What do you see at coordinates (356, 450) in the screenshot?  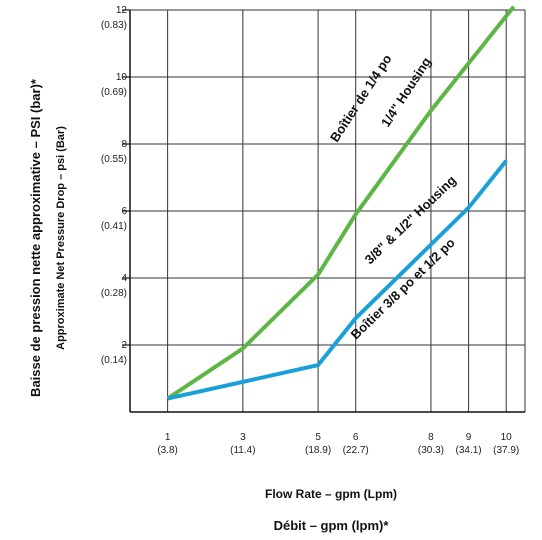 I see `x-tick-sublabel: (22.7)` at bounding box center [356, 450].